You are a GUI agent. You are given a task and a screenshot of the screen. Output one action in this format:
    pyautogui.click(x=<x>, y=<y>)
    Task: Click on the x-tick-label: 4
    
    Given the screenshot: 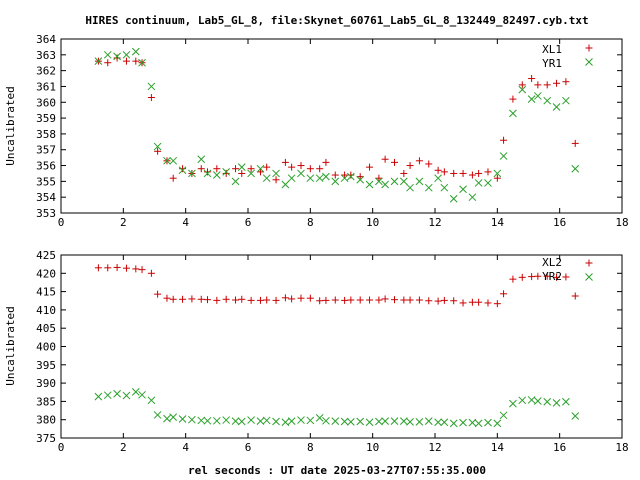 What is the action you would take?
    pyautogui.click(x=185, y=222)
    